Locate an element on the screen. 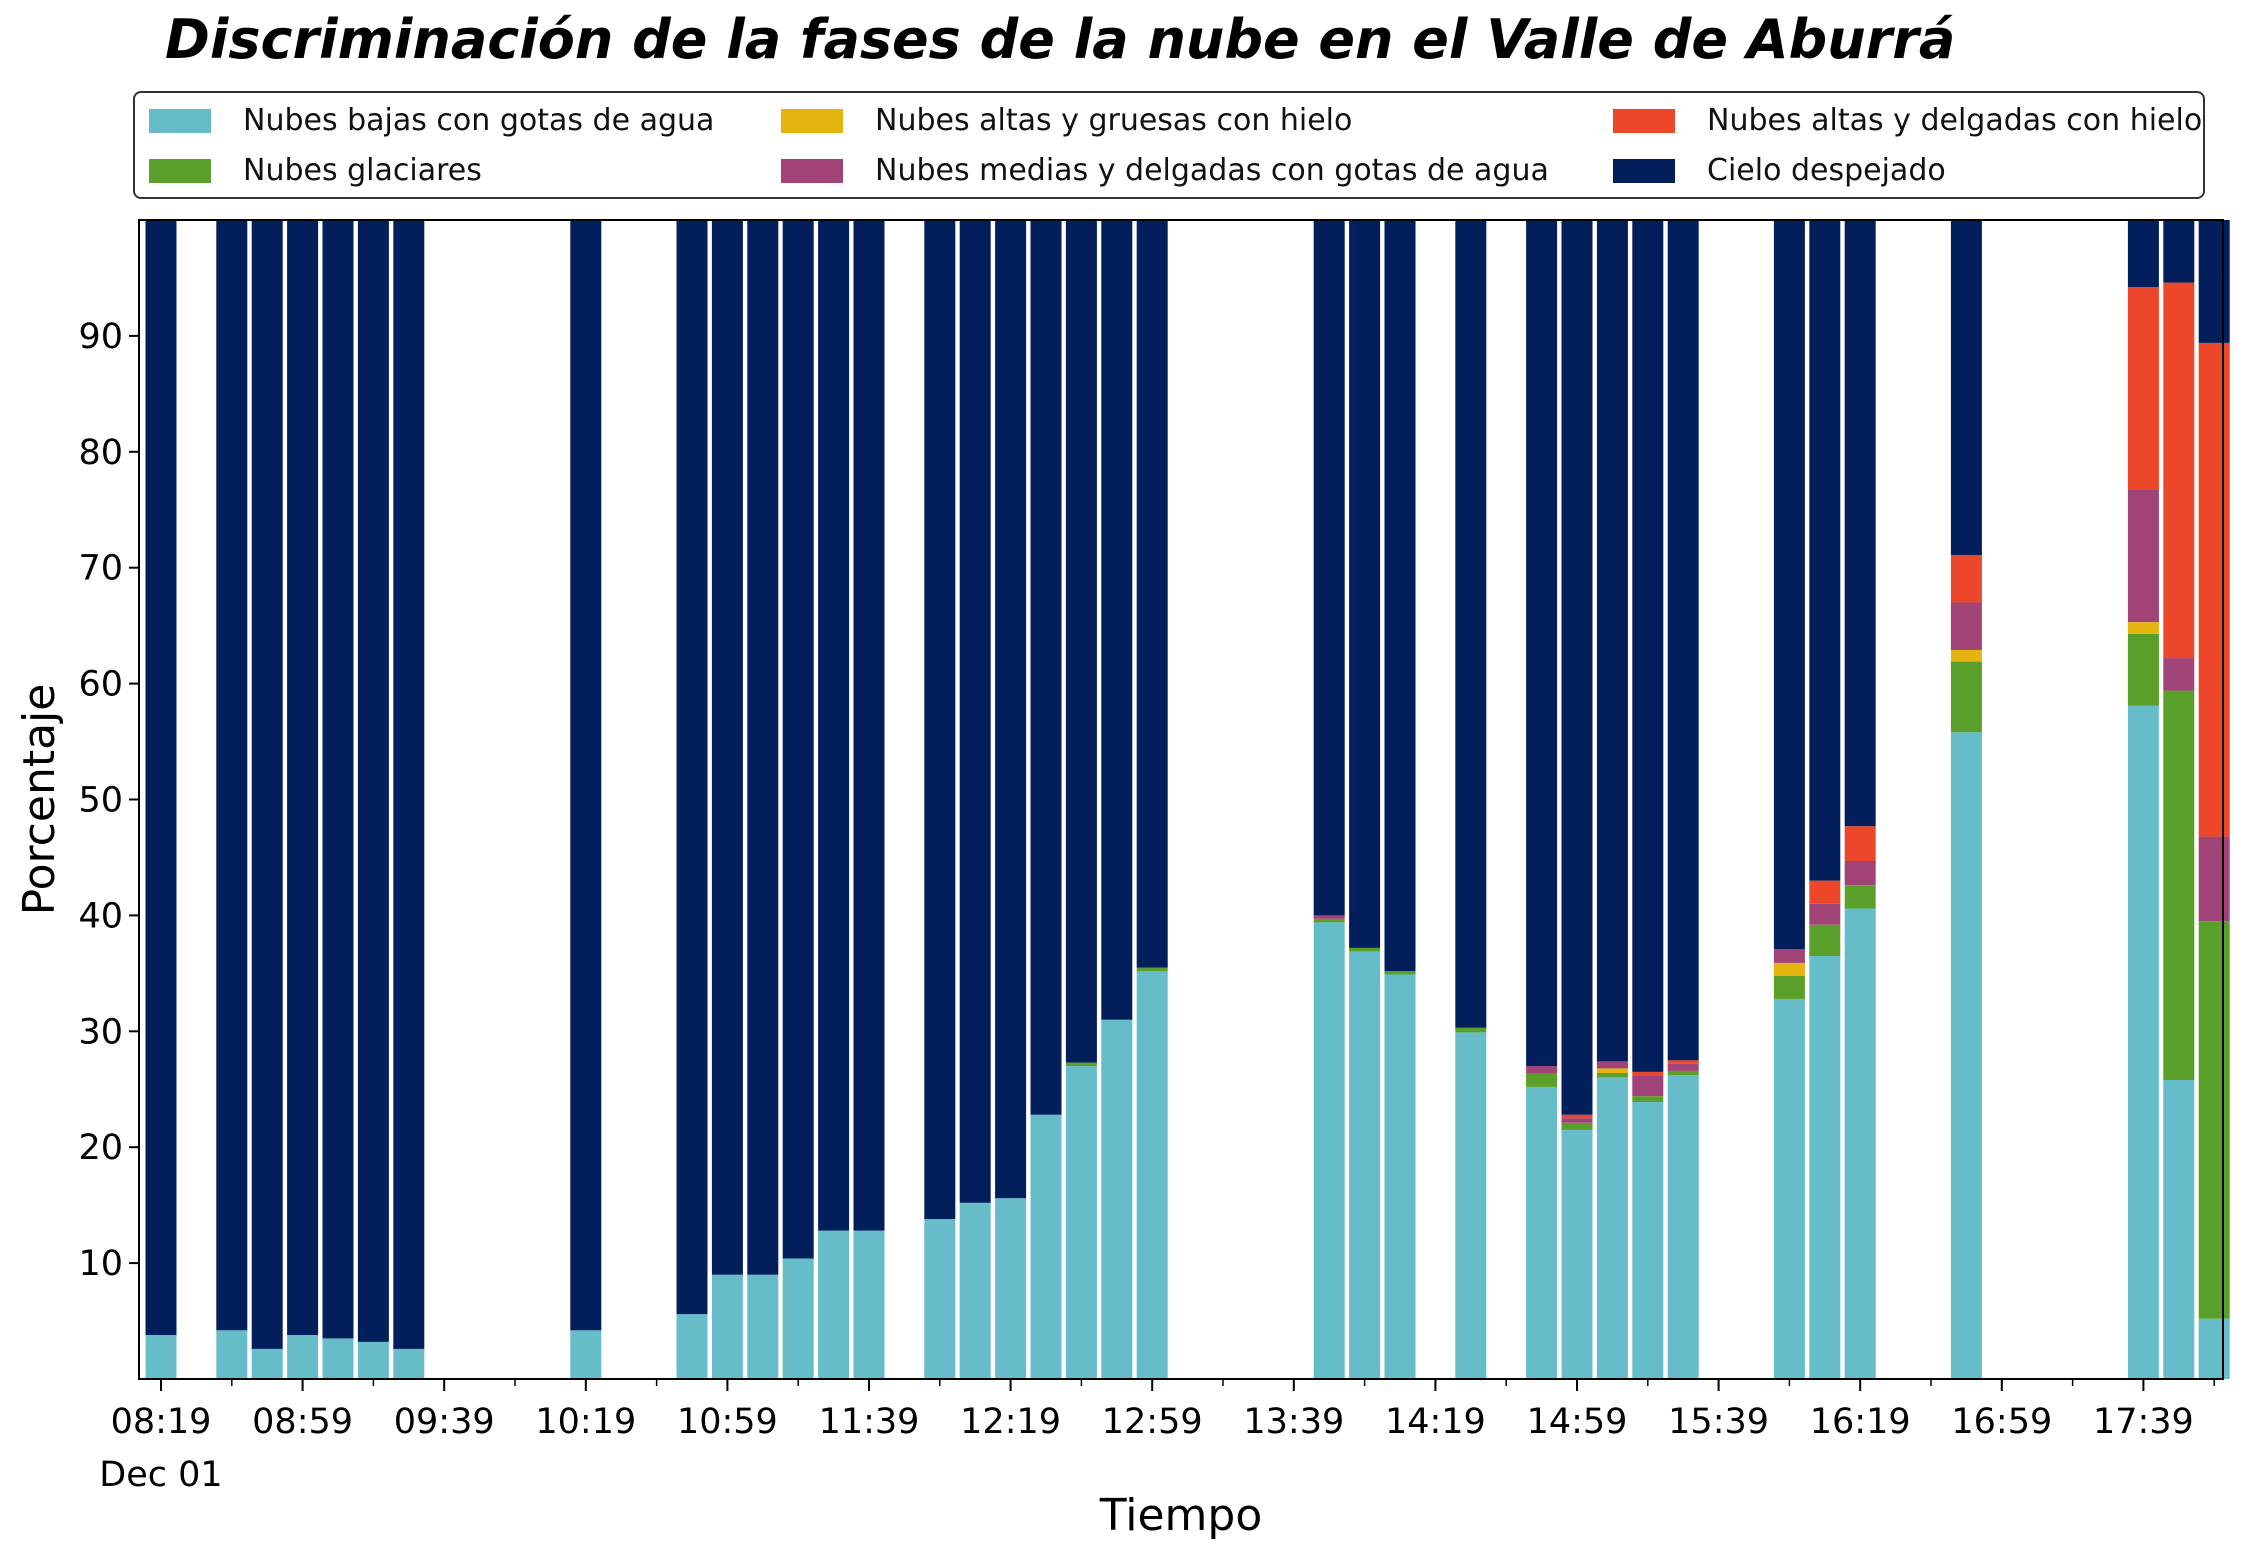 The width and height of the screenshot is (2244, 1559). bar-1349-glacier is located at coordinates (1329, 920).